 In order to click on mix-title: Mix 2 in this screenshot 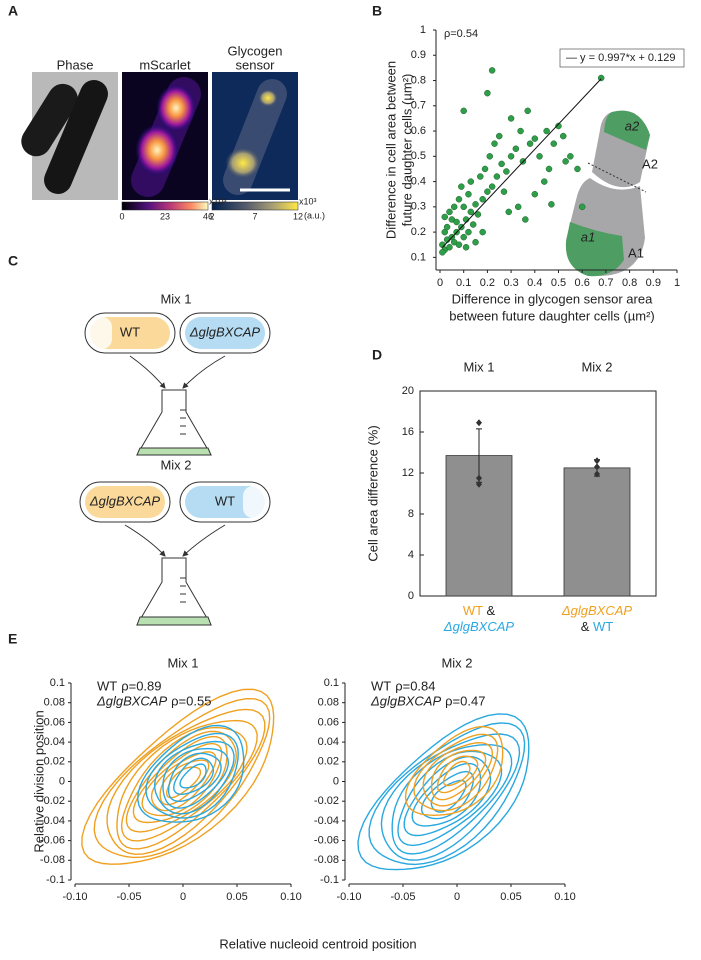, I will do `click(175, 464)`.